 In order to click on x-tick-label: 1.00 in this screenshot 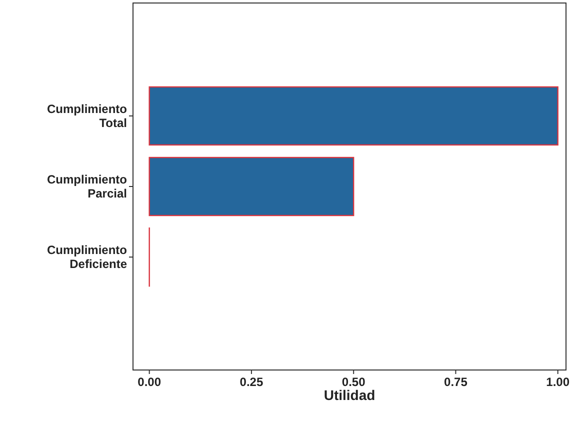, I will do `click(558, 382)`.